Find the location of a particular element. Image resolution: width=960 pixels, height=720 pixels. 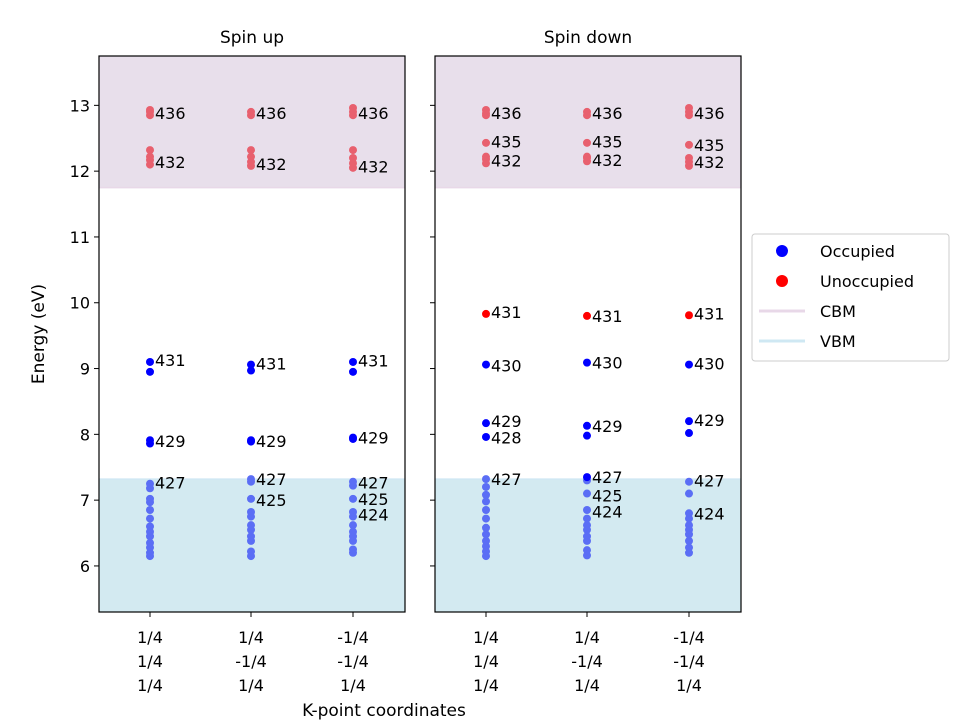

legend-marker-occupied is located at coordinates (782, 251).